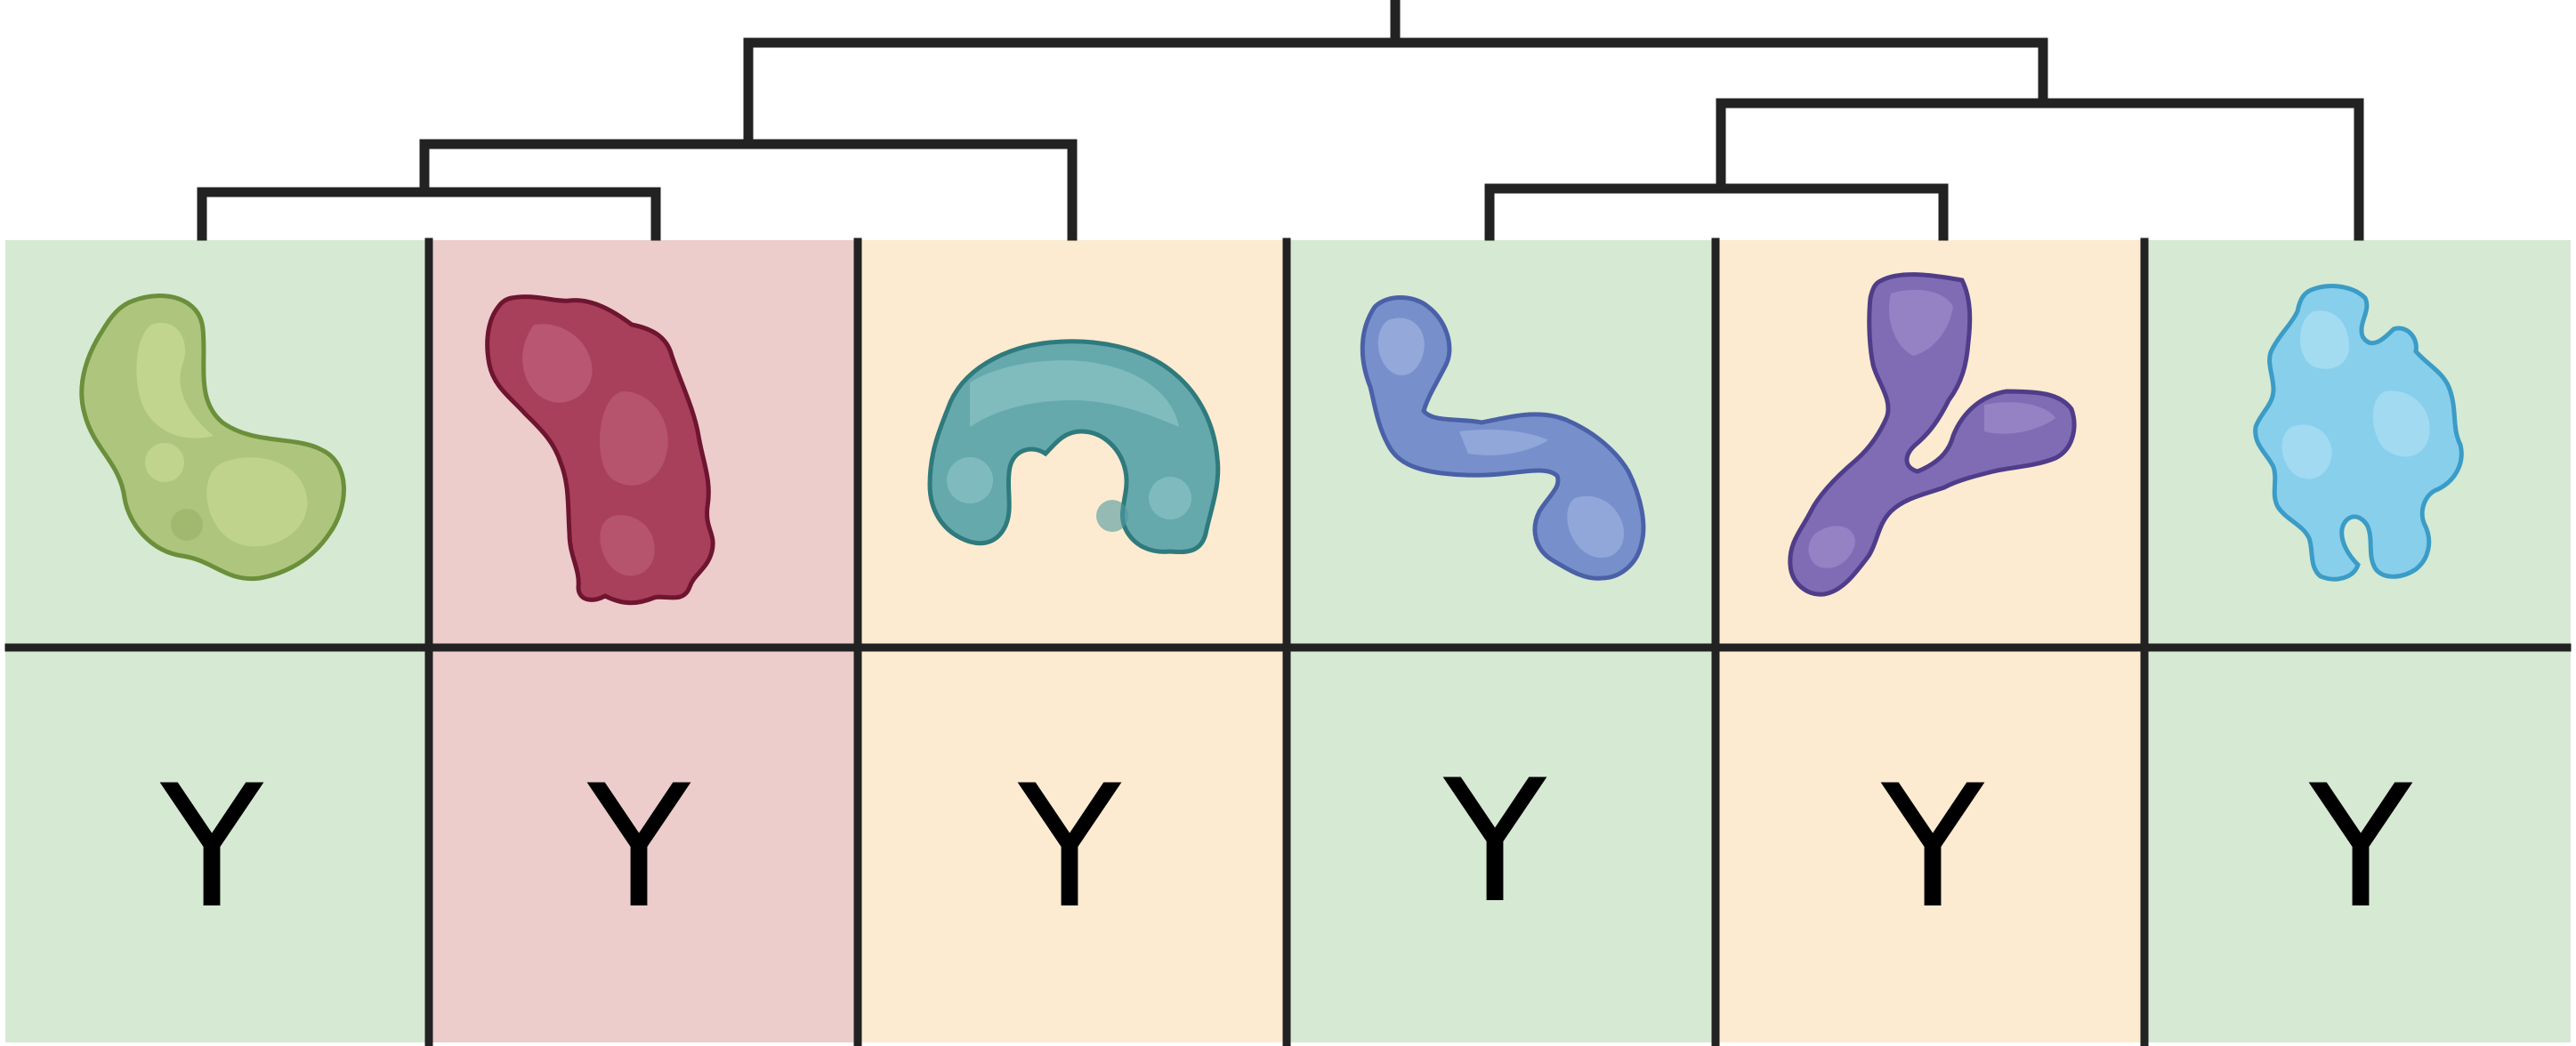 This screenshot has width=2576, height=1046. I want to click on cell-c1-bottom, so click(217, 845).